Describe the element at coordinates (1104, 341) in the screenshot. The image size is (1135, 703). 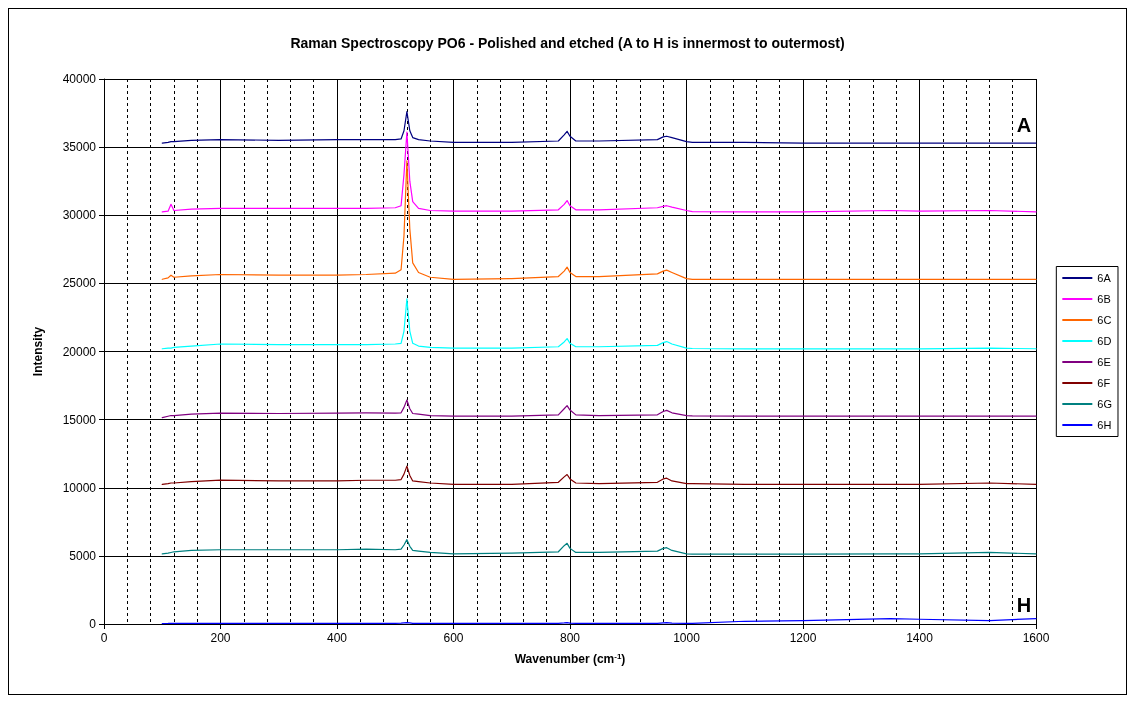
I see `legend-label: 6D` at that location.